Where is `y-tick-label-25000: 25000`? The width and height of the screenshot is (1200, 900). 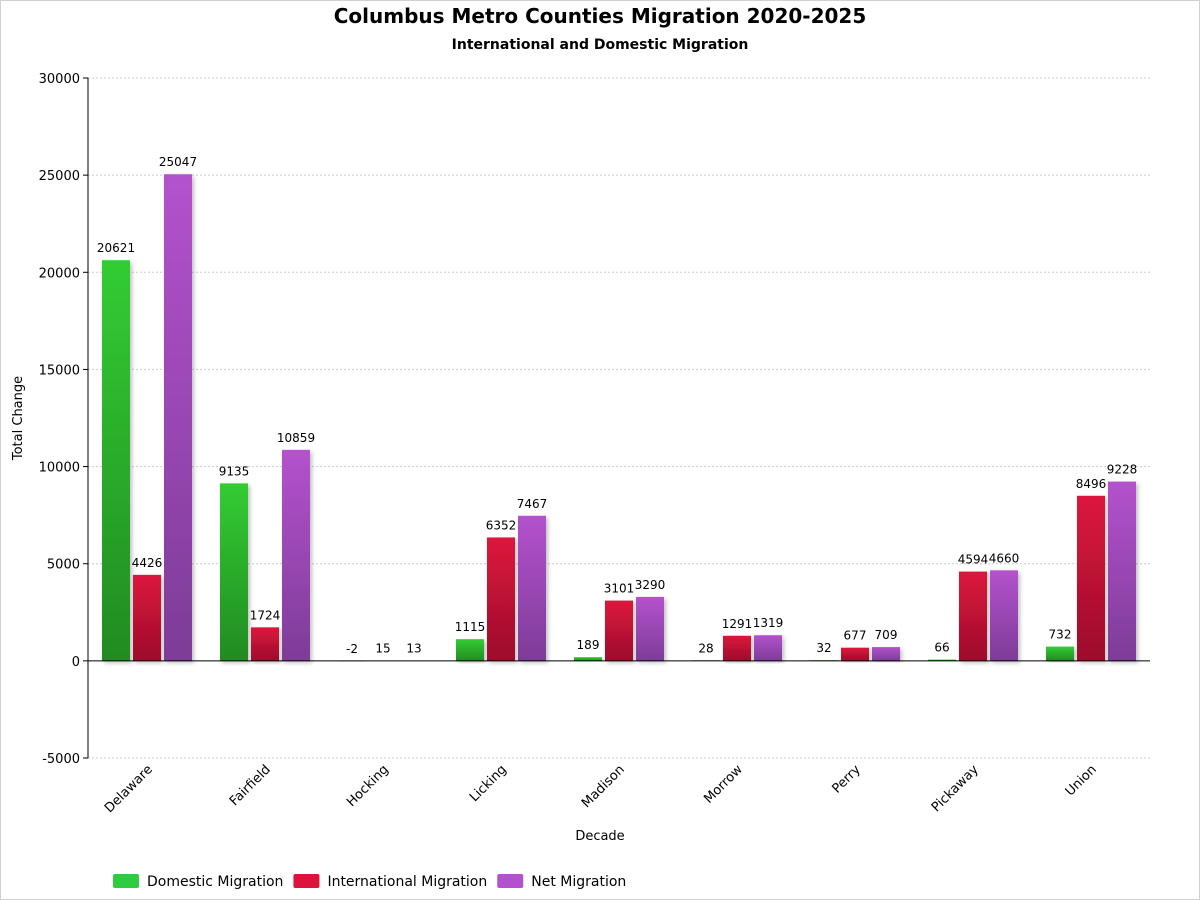
y-tick-label-25000: 25000 is located at coordinates (59, 176).